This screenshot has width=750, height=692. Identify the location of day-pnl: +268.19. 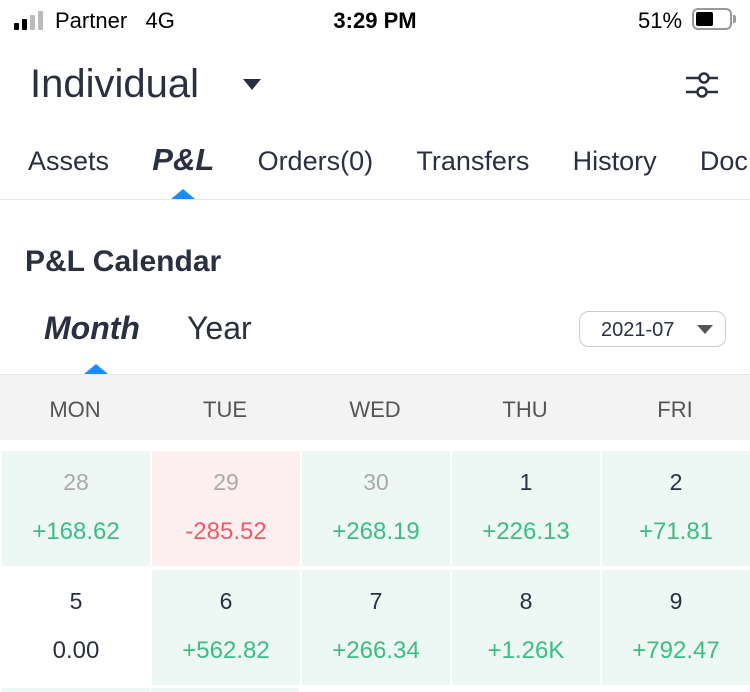
(376, 531).